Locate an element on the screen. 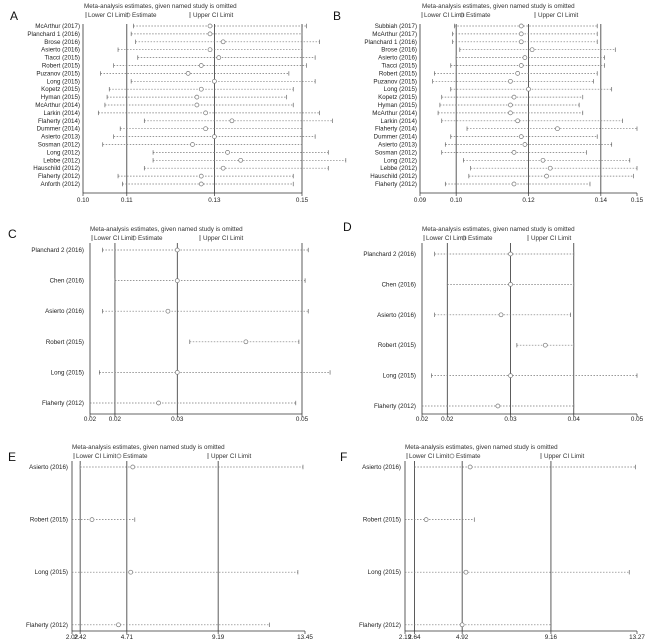 Image resolution: width=650 pixels, height=642 pixels. x-tick-label: 13.45 is located at coordinates (305, 637).